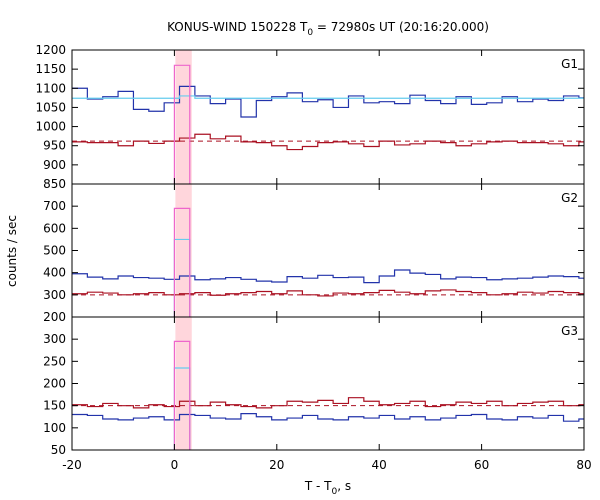  Describe the element at coordinates (328, 97) in the screenshot. I see `series-g1-light-blue` at that location.